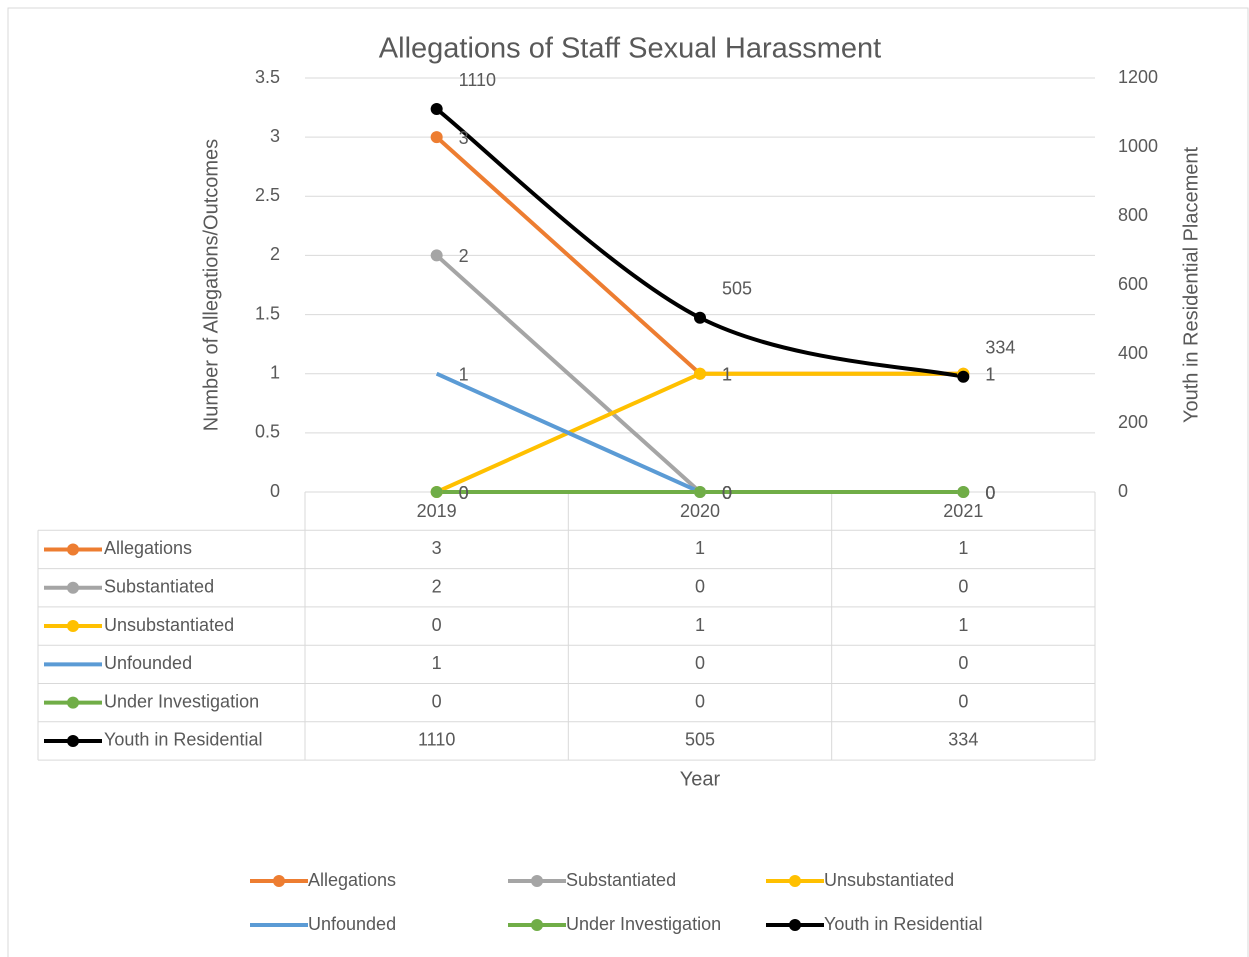 This screenshot has height=957, width=1249. Describe the element at coordinates (737, 289) in the screenshot. I see `data-label: 505` at that location.